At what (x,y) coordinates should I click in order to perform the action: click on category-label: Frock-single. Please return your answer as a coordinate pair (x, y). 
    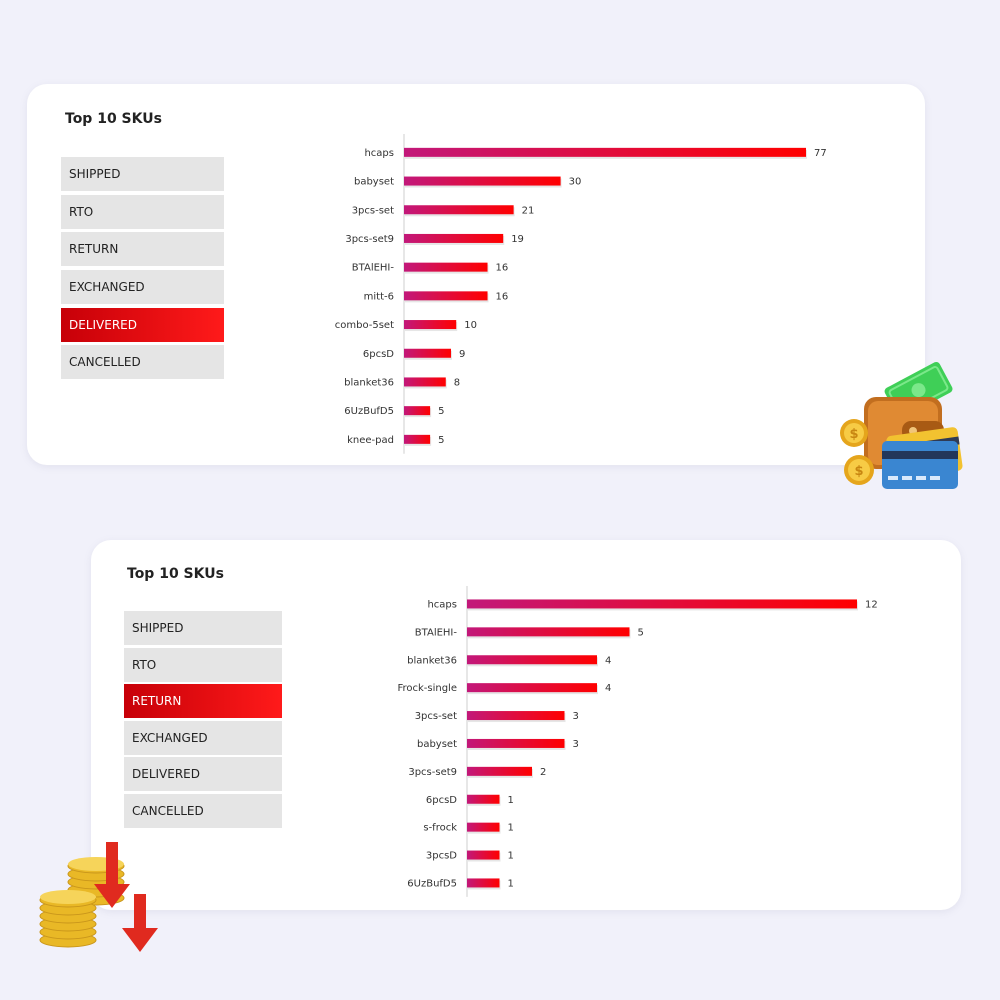
    Looking at the image, I should click on (427, 688).